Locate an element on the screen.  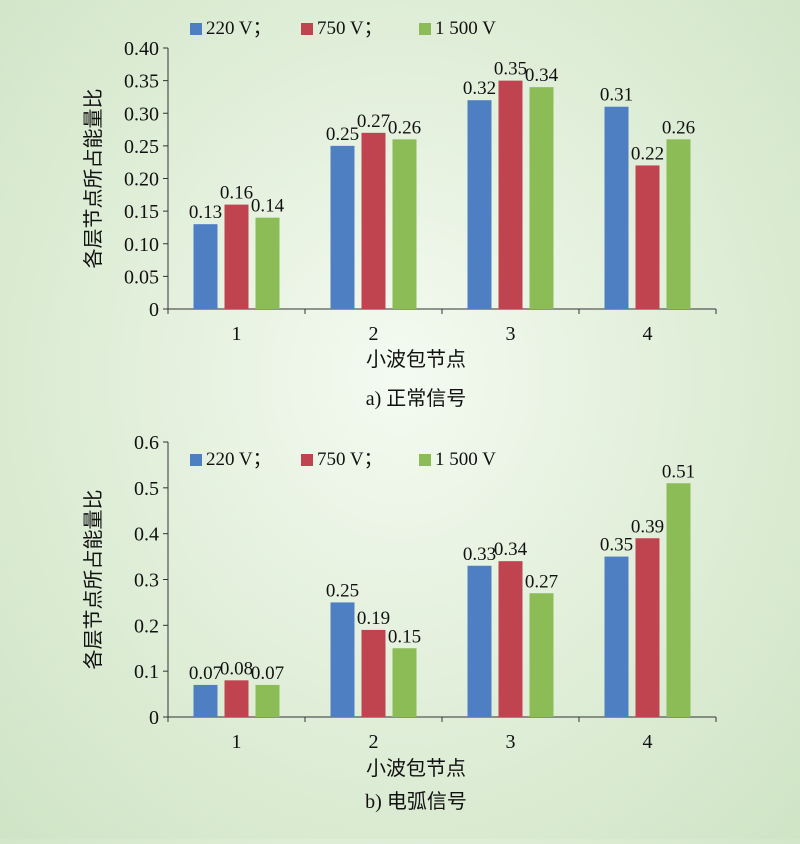
chart-1-data-label: 0.31 is located at coordinates (616, 95).